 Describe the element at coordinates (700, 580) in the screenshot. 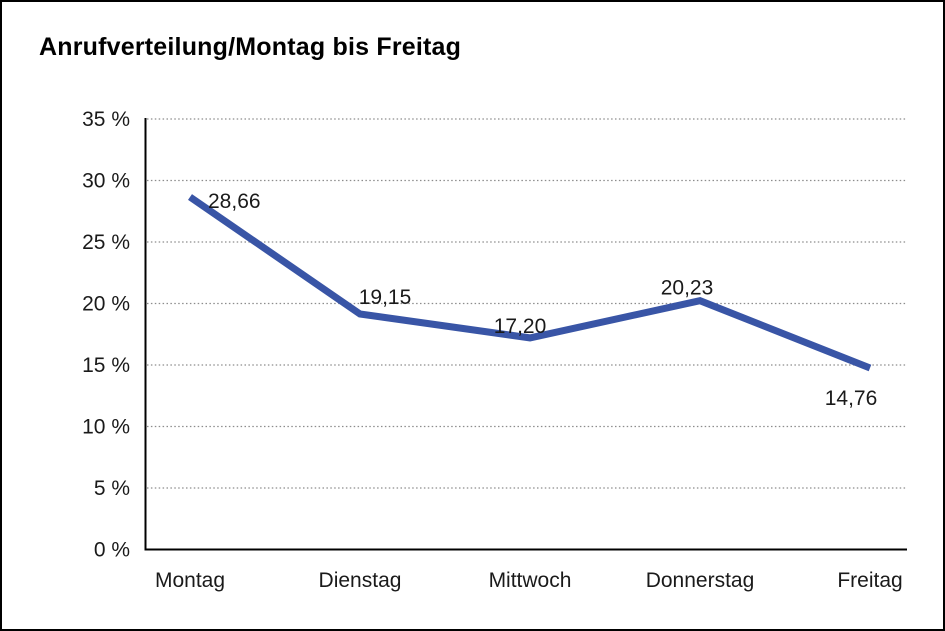

I see `x-category-label: Donnerstag` at that location.